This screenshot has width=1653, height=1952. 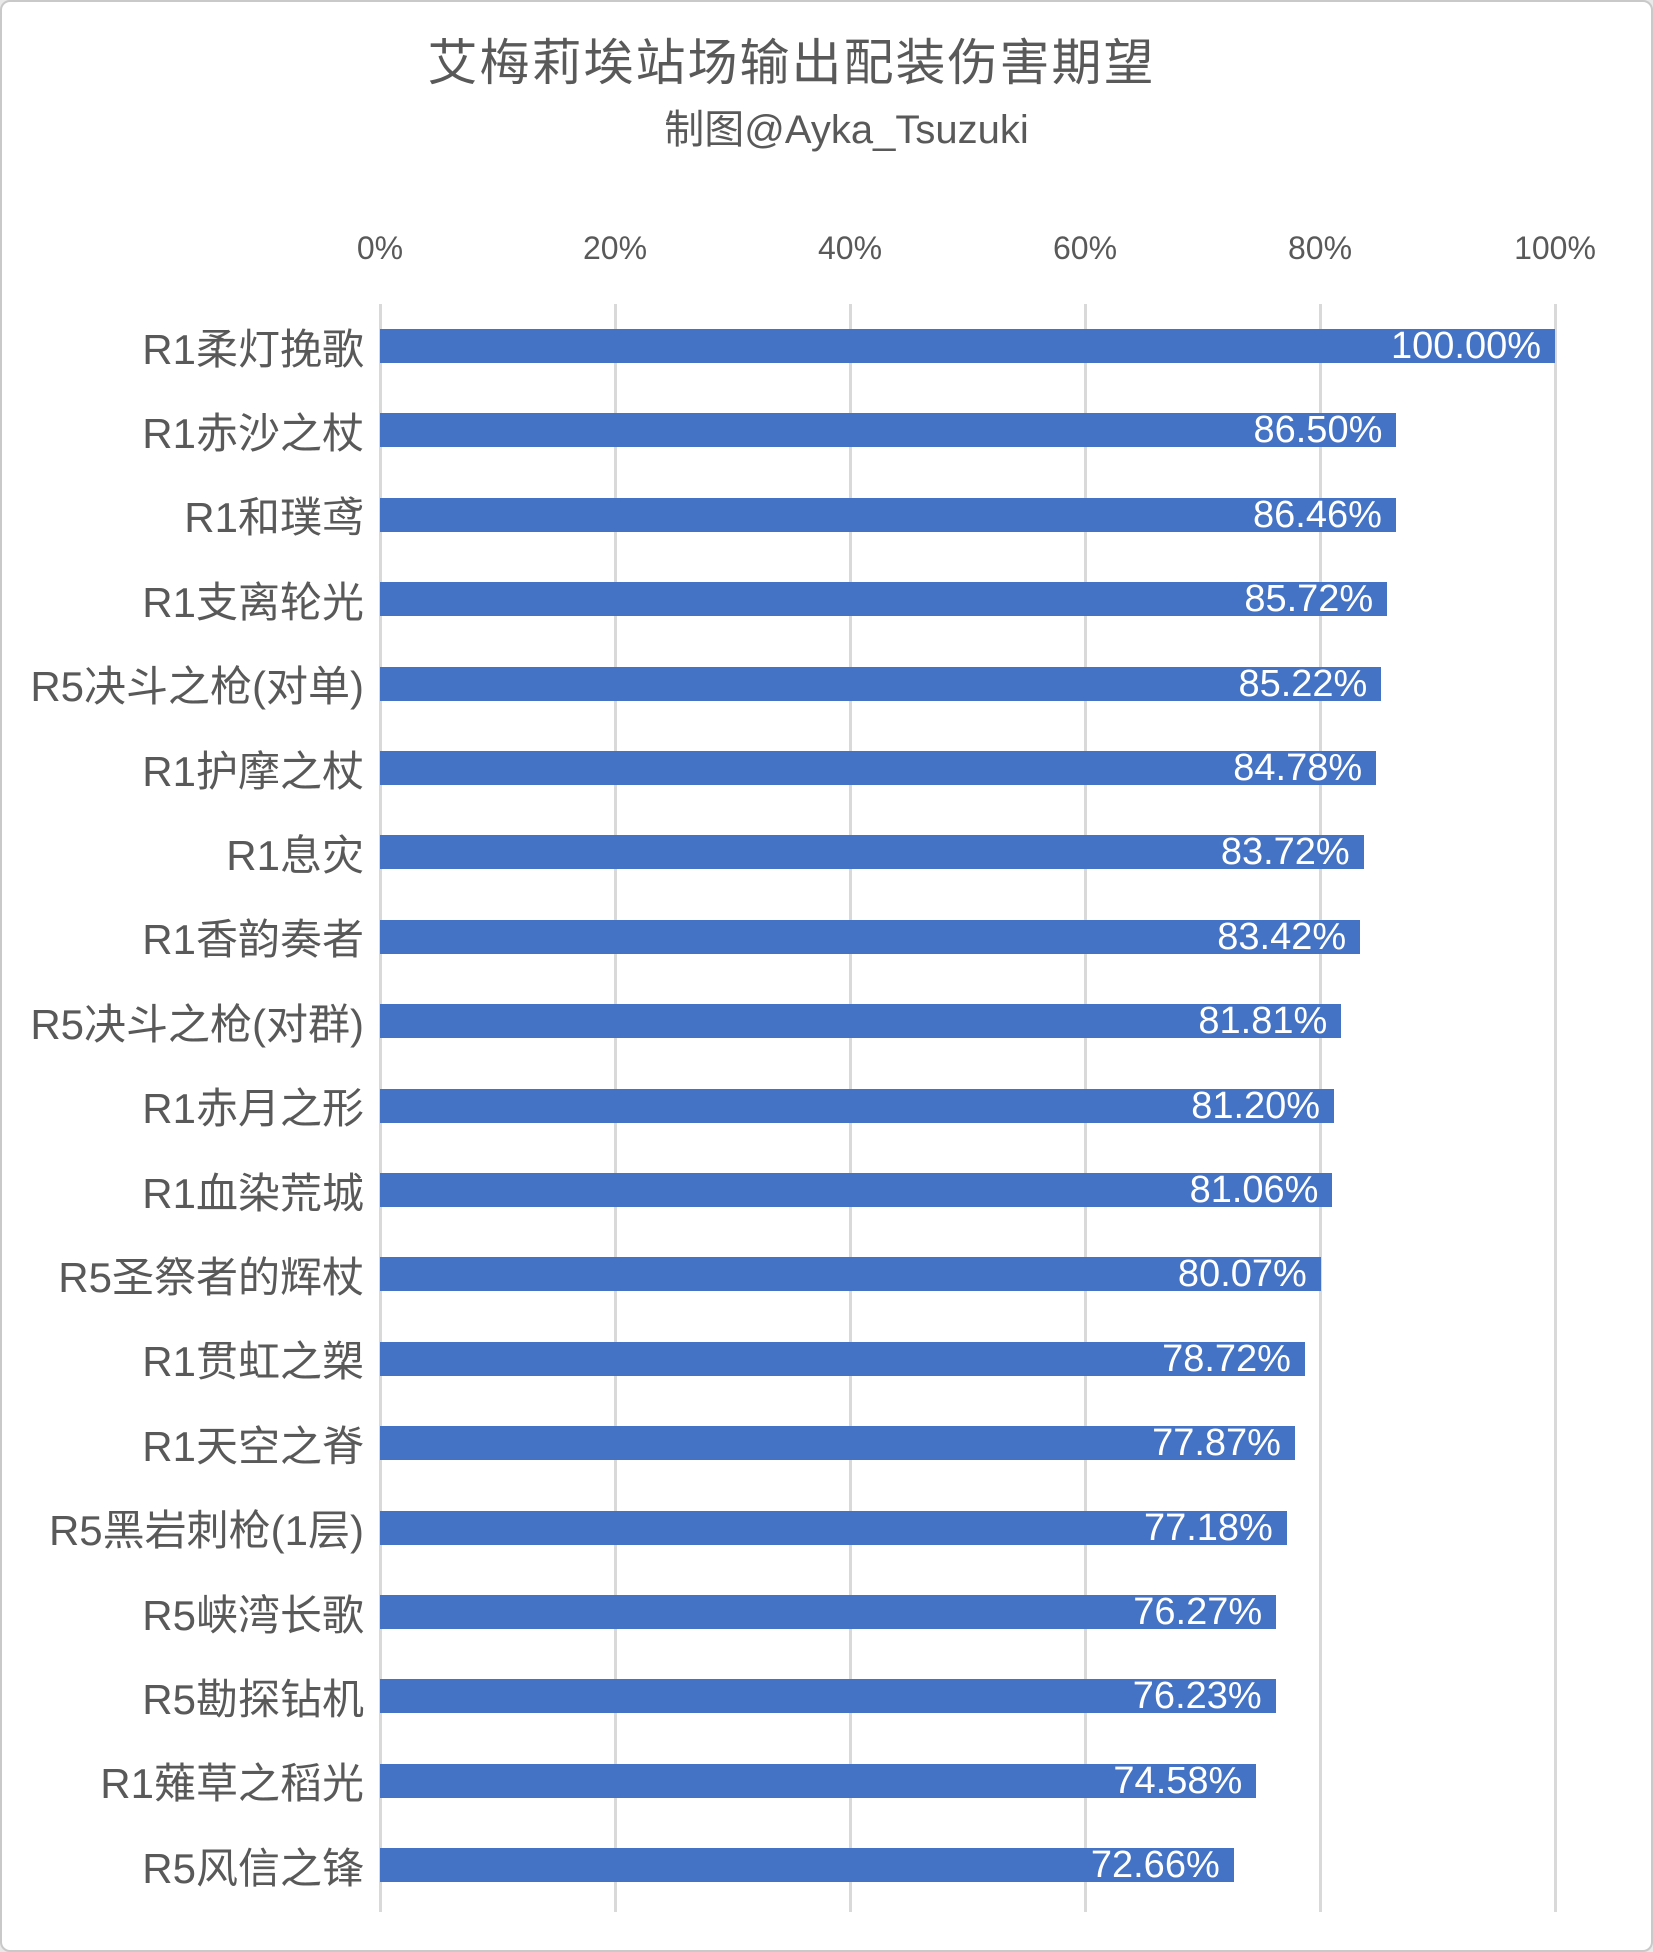 I want to click on category-label: R1贯虹之槊, so click(x=253, y=1362).